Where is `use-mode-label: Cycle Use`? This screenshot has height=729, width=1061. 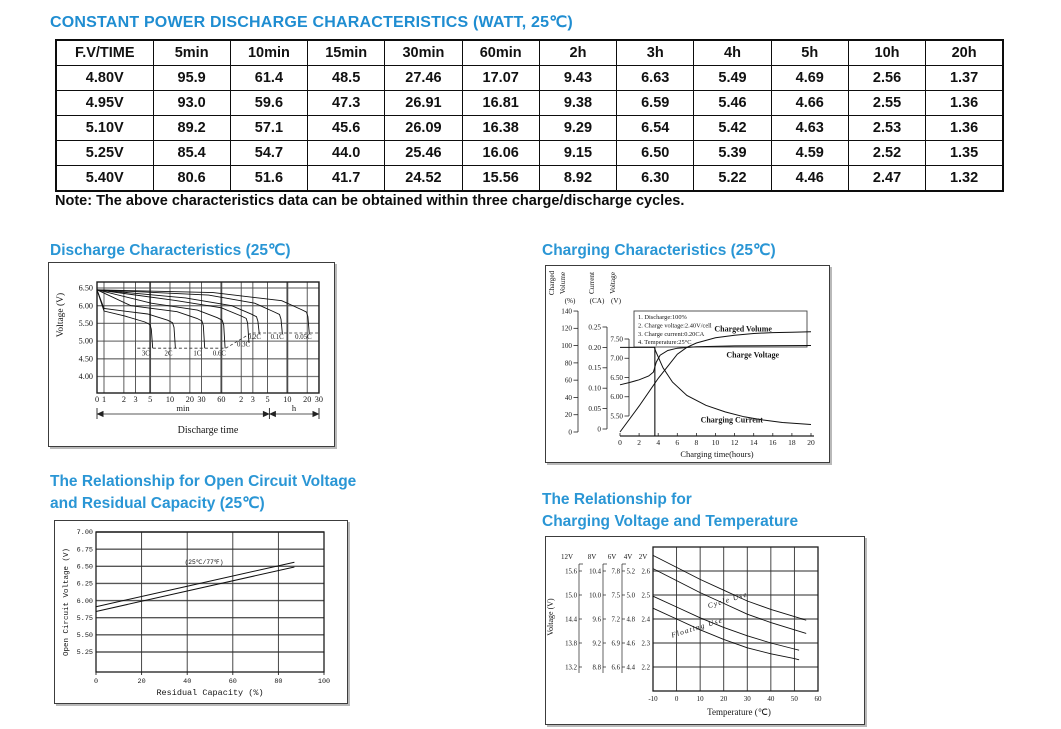
use-mode-label: Cycle Use is located at coordinates (728, 599).